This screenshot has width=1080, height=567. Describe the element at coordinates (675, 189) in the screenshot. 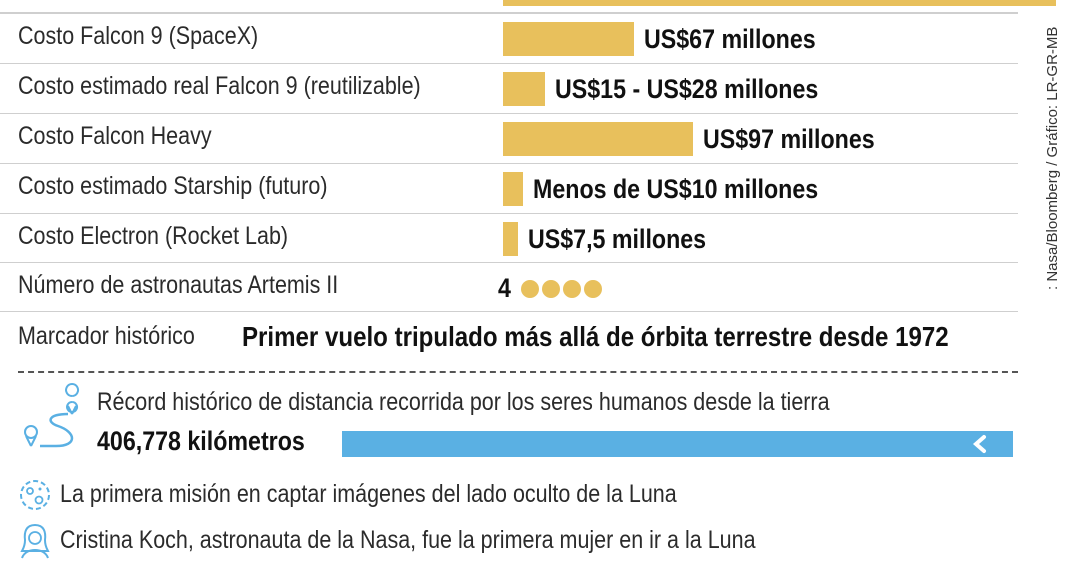

I see `cost-bar-label: Menos de US$10 millones` at that location.